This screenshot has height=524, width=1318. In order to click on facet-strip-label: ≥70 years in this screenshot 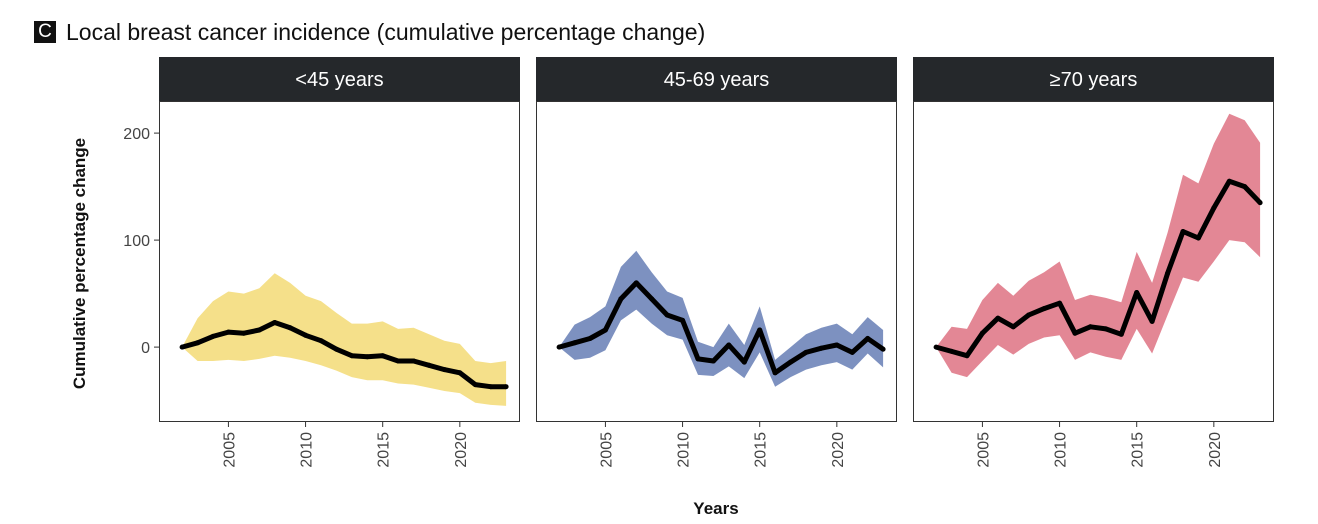, I will do `click(1094, 80)`.